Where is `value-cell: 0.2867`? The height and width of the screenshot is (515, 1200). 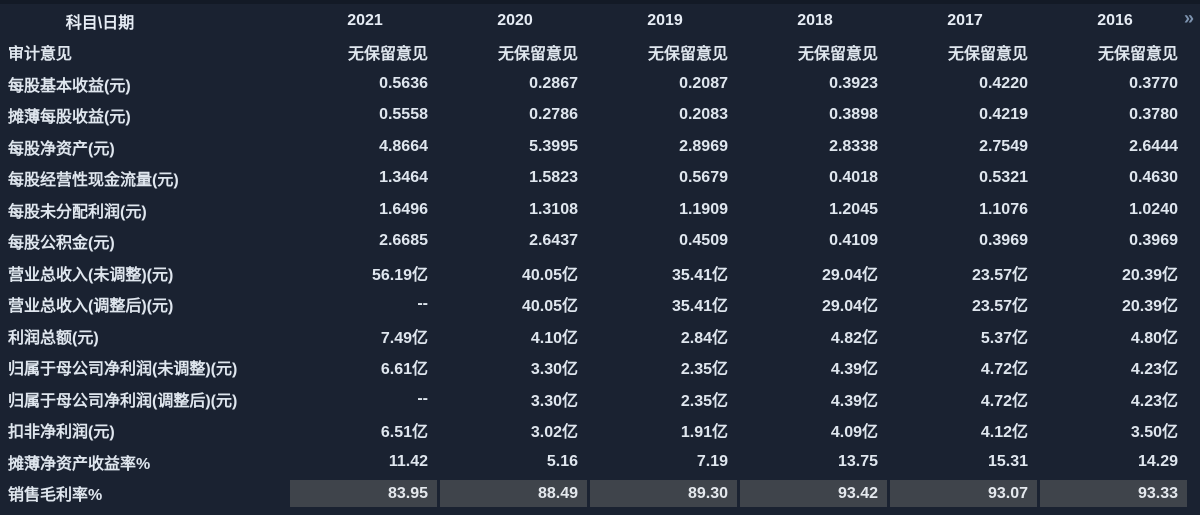 value-cell: 0.2867 is located at coordinates (553, 83).